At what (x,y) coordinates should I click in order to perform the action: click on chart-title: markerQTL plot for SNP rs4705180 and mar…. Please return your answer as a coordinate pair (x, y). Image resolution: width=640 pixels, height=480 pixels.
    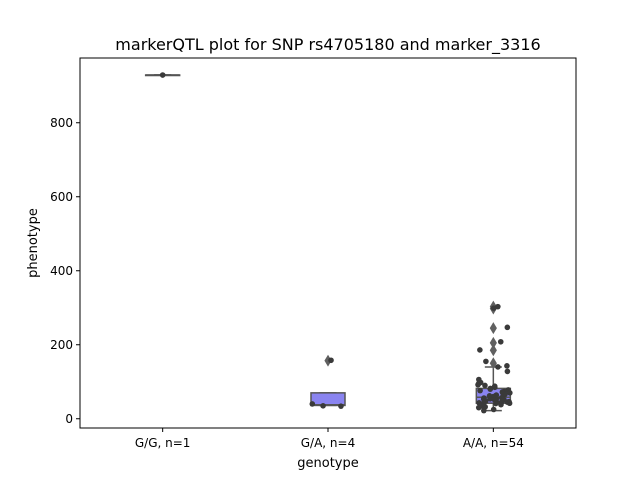
    Looking at the image, I should click on (327, 45).